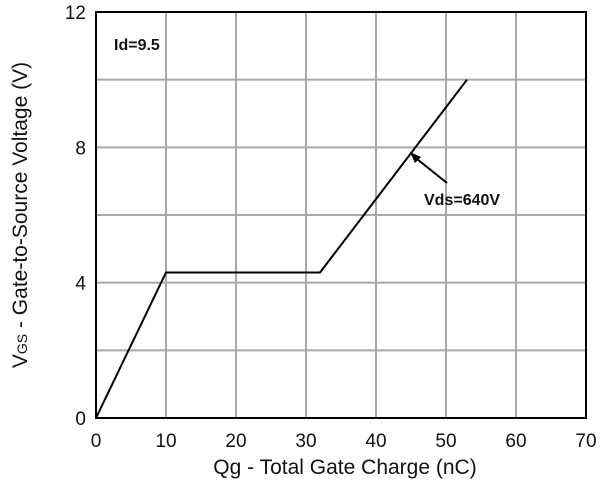 This screenshot has height=488, width=609. Describe the element at coordinates (75, 13) in the screenshot. I see `y-tick-label-12: 12` at that location.